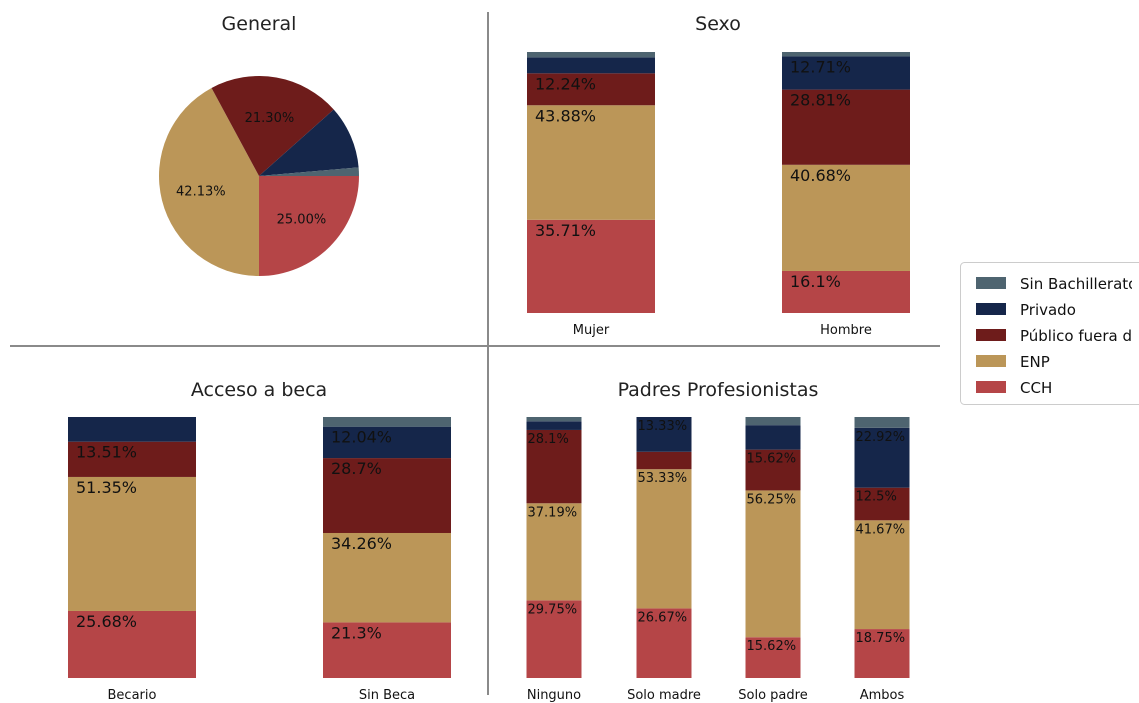 This screenshot has height=703, width=1139. I want to click on pie-label-cch: 25.00%, so click(302, 219).